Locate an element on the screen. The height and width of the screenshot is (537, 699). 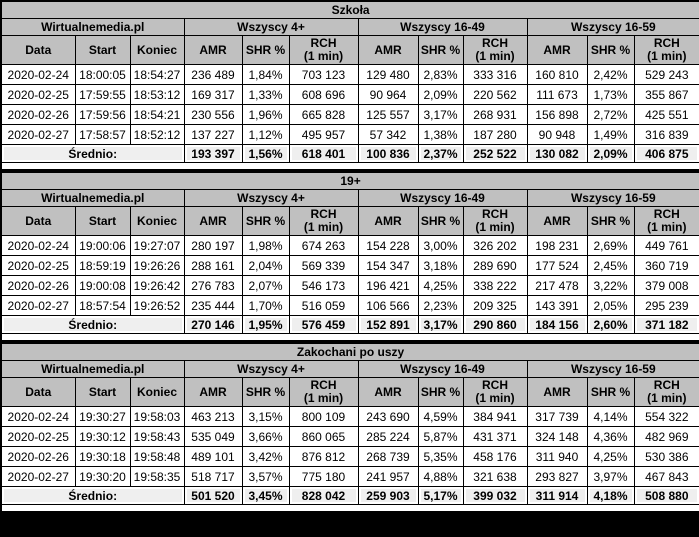
shr-16-49-cell: 2,83% is located at coordinates (440, 74).